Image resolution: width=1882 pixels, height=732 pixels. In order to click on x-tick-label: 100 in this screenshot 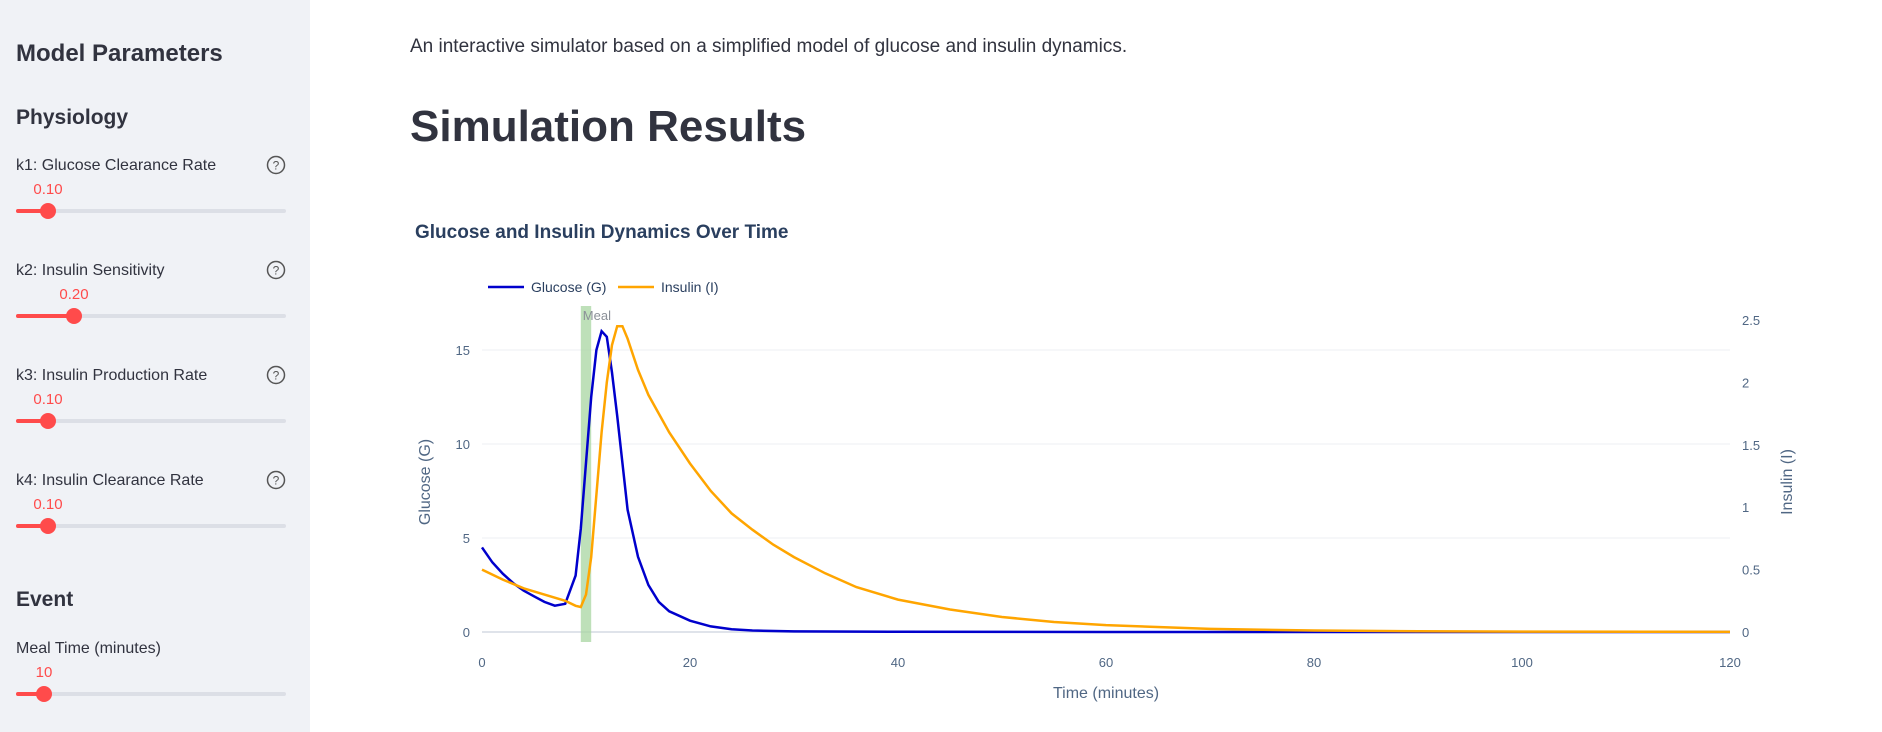, I will do `click(1522, 662)`.